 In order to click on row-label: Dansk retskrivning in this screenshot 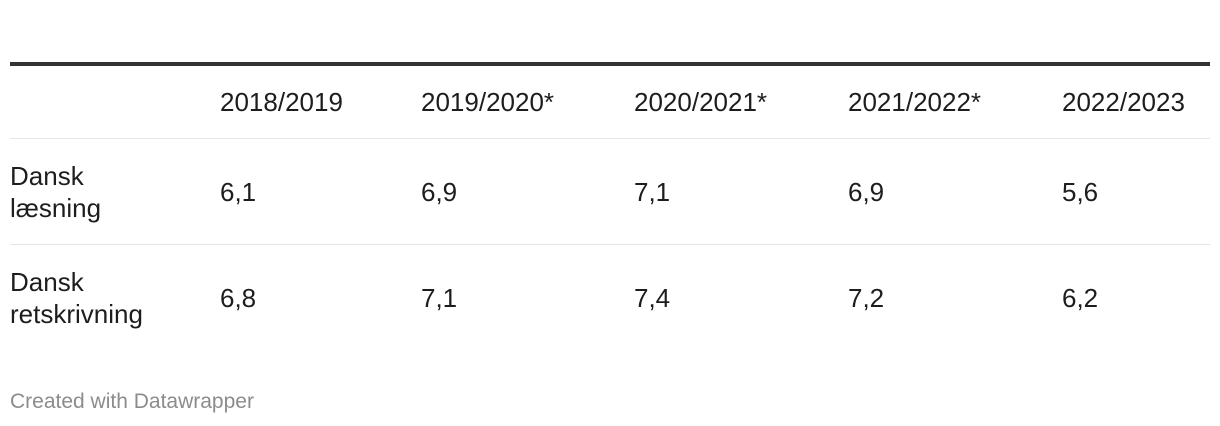, I will do `click(85, 298)`.